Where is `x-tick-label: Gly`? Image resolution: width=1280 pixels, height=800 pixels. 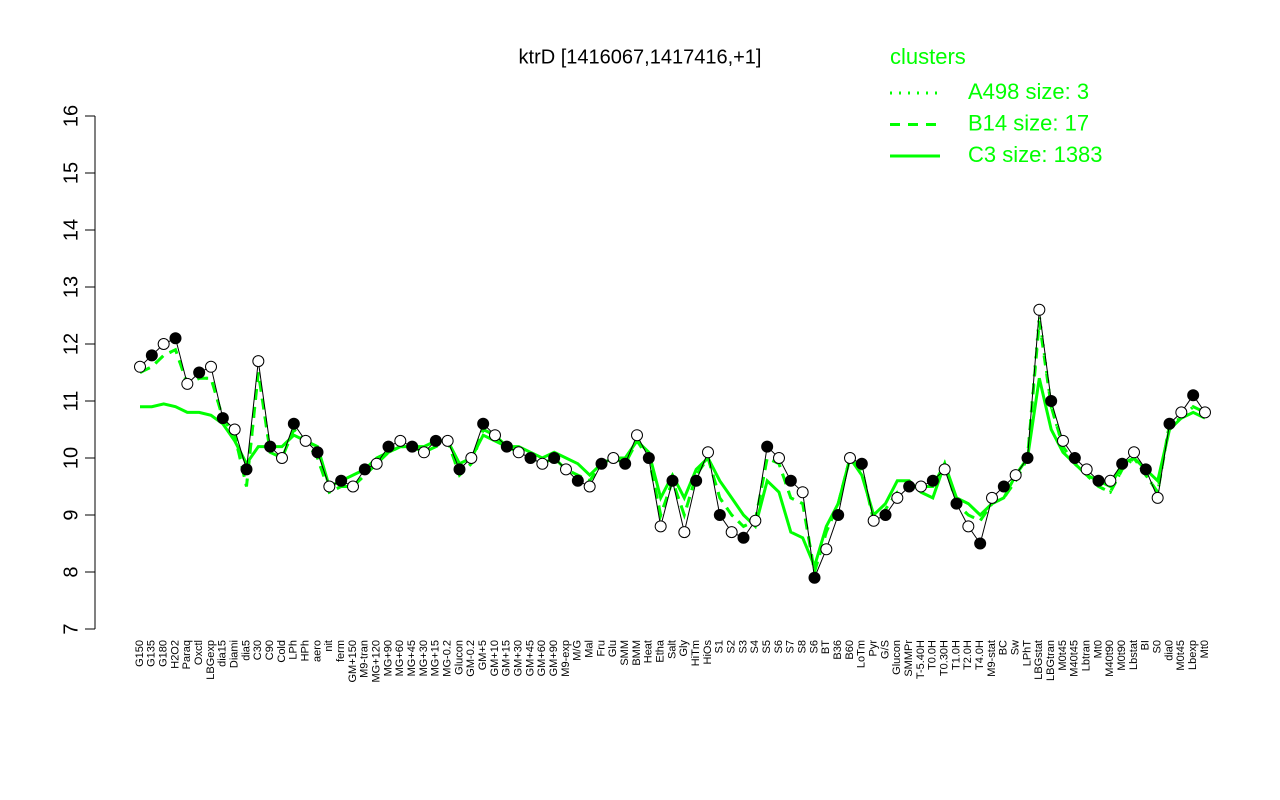 x-tick-label: Gly is located at coordinates (684, 648).